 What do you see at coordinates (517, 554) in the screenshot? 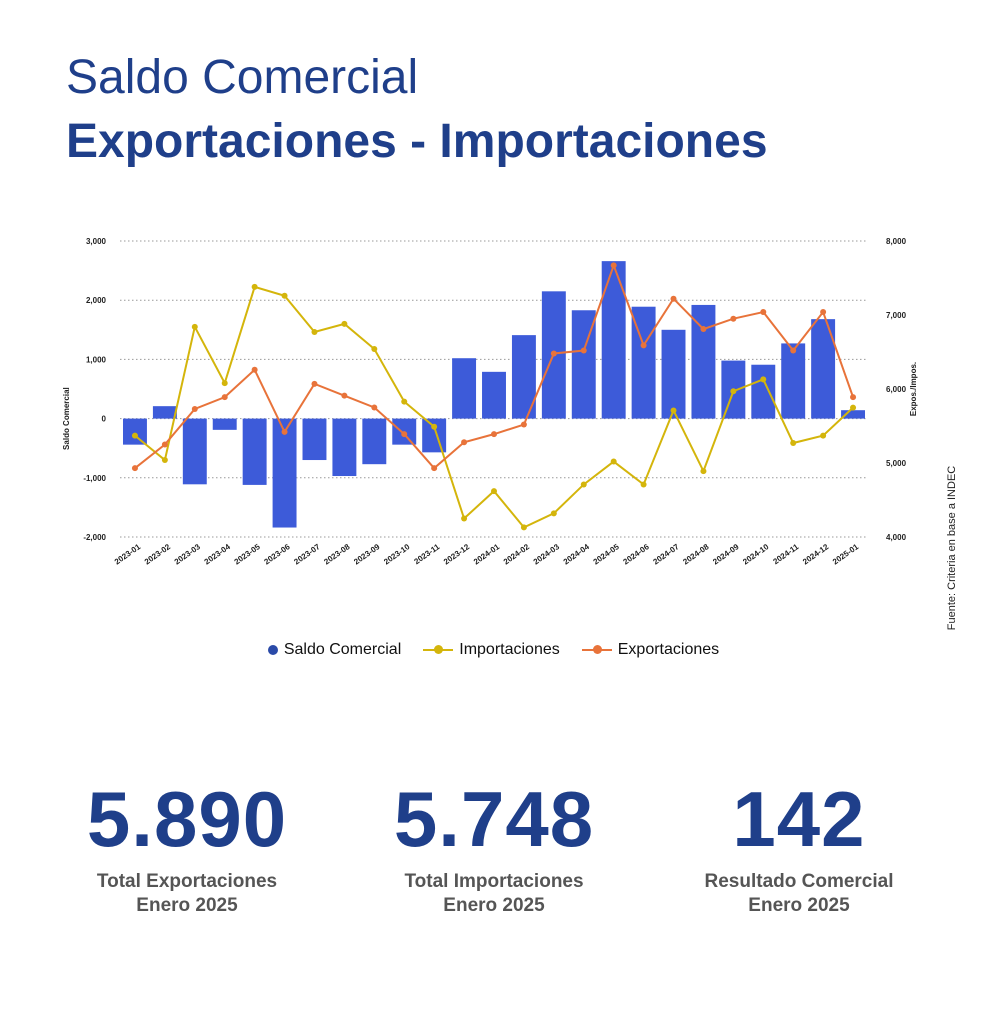
I see `x-tick-label: 2024-02` at bounding box center [517, 554].